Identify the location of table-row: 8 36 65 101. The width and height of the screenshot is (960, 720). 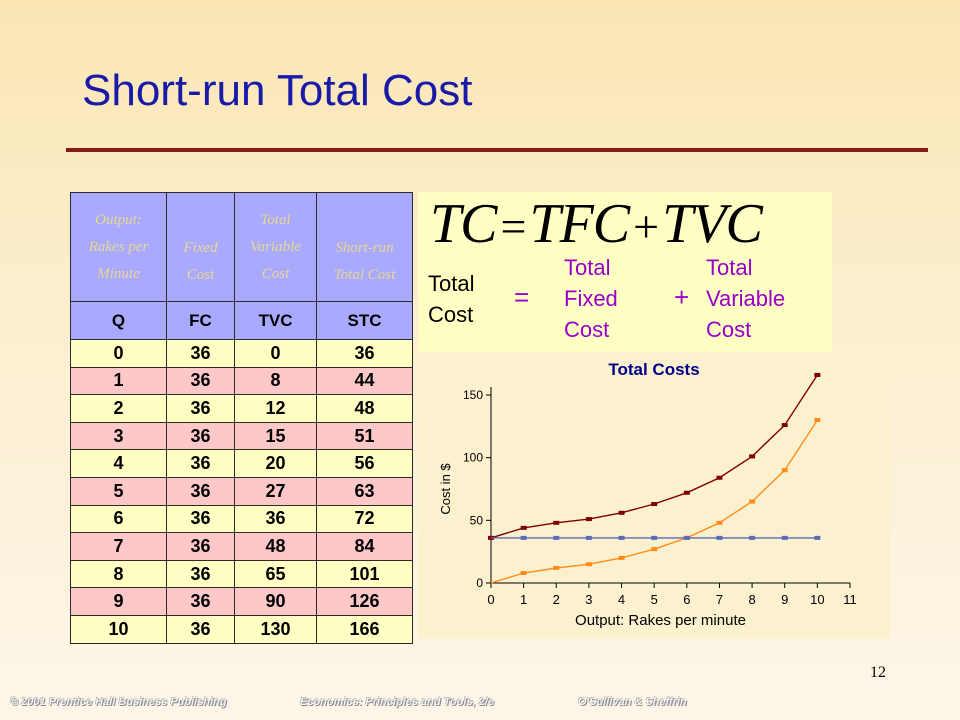
(241, 574).